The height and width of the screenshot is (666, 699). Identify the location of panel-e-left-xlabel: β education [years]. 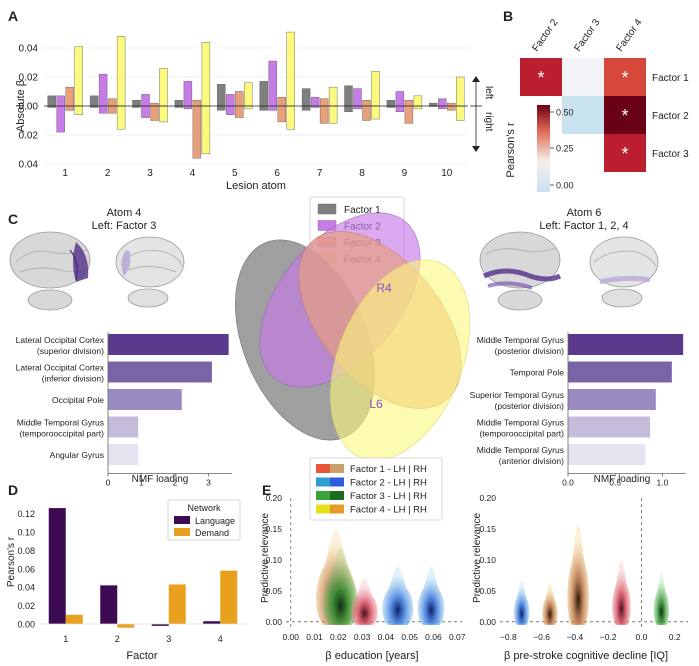
(371, 656).